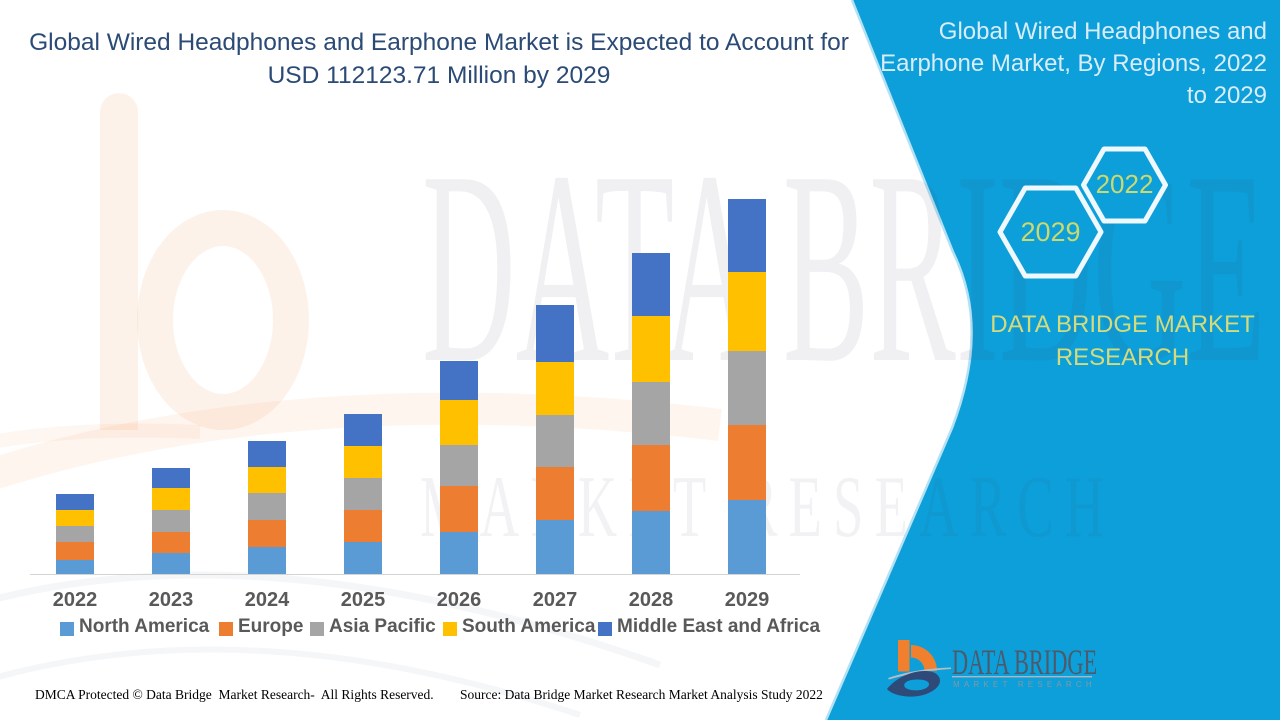 The height and width of the screenshot is (720, 1280). Describe the element at coordinates (1050, 232) in the screenshot. I see `svg-text: 2029` at that location.